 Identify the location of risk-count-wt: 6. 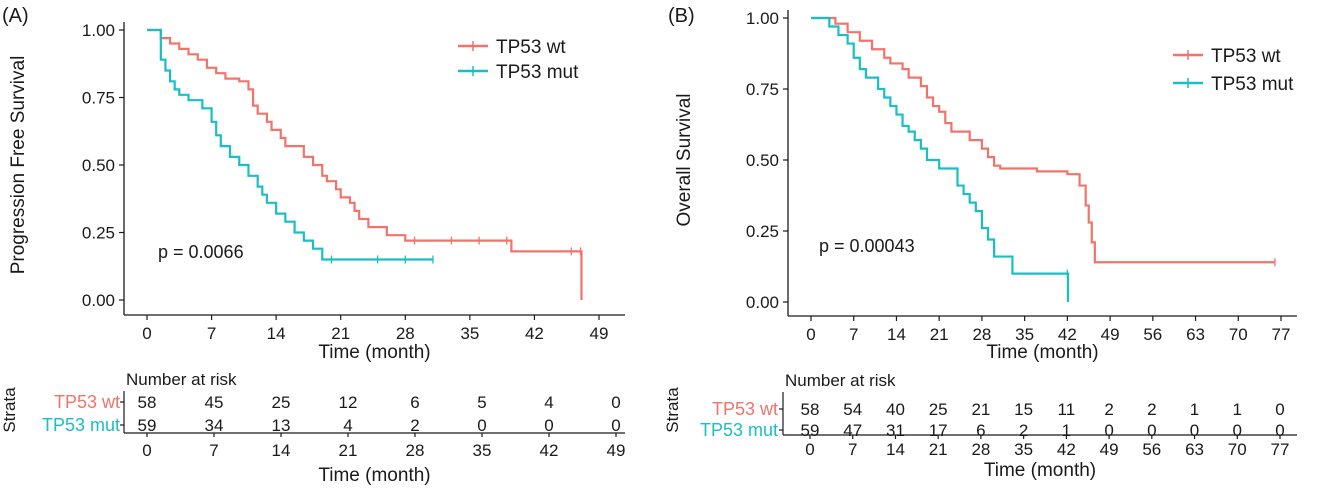
(414, 402).